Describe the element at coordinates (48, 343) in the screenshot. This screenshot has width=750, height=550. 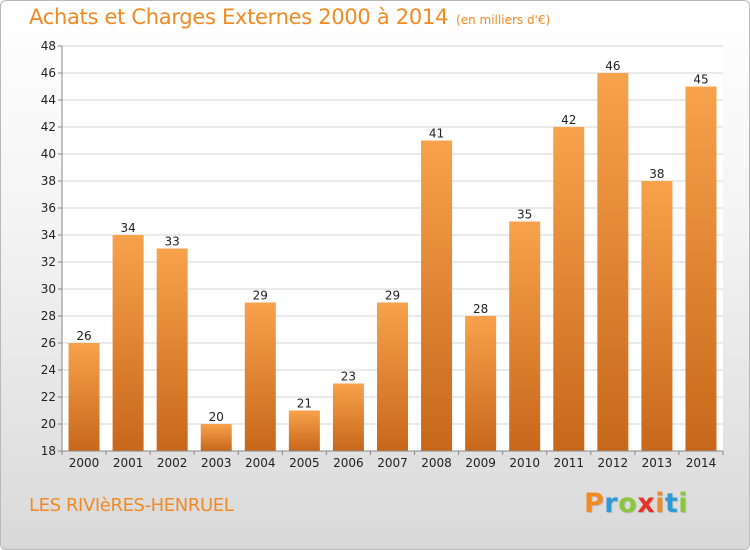
I see `y-tick-label: 26` at that location.